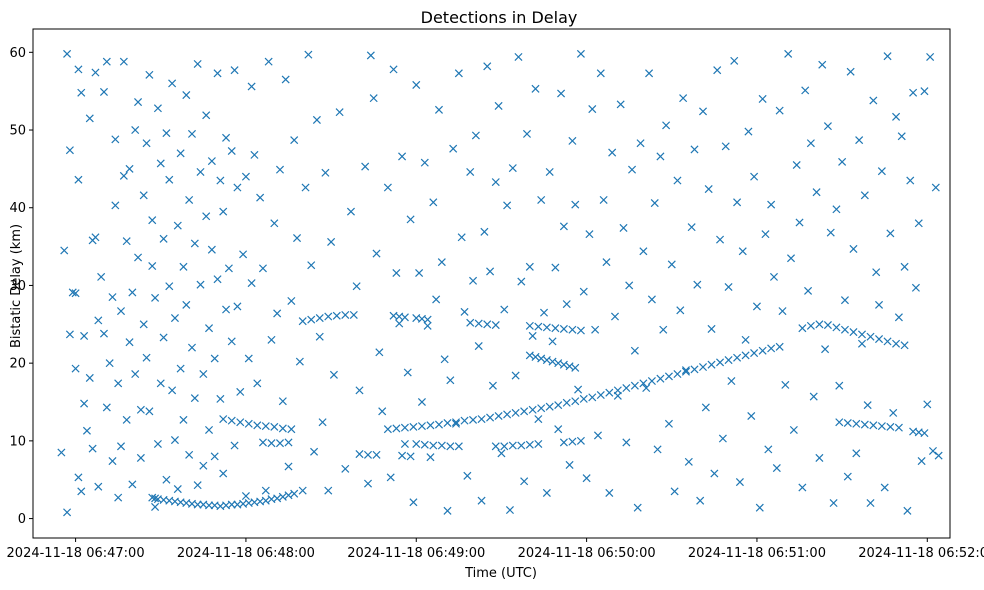 The height and width of the screenshot is (590, 984). What do you see at coordinates (17, 441) in the screenshot?
I see `y-tick-label: 10` at bounding box center [17, 441].